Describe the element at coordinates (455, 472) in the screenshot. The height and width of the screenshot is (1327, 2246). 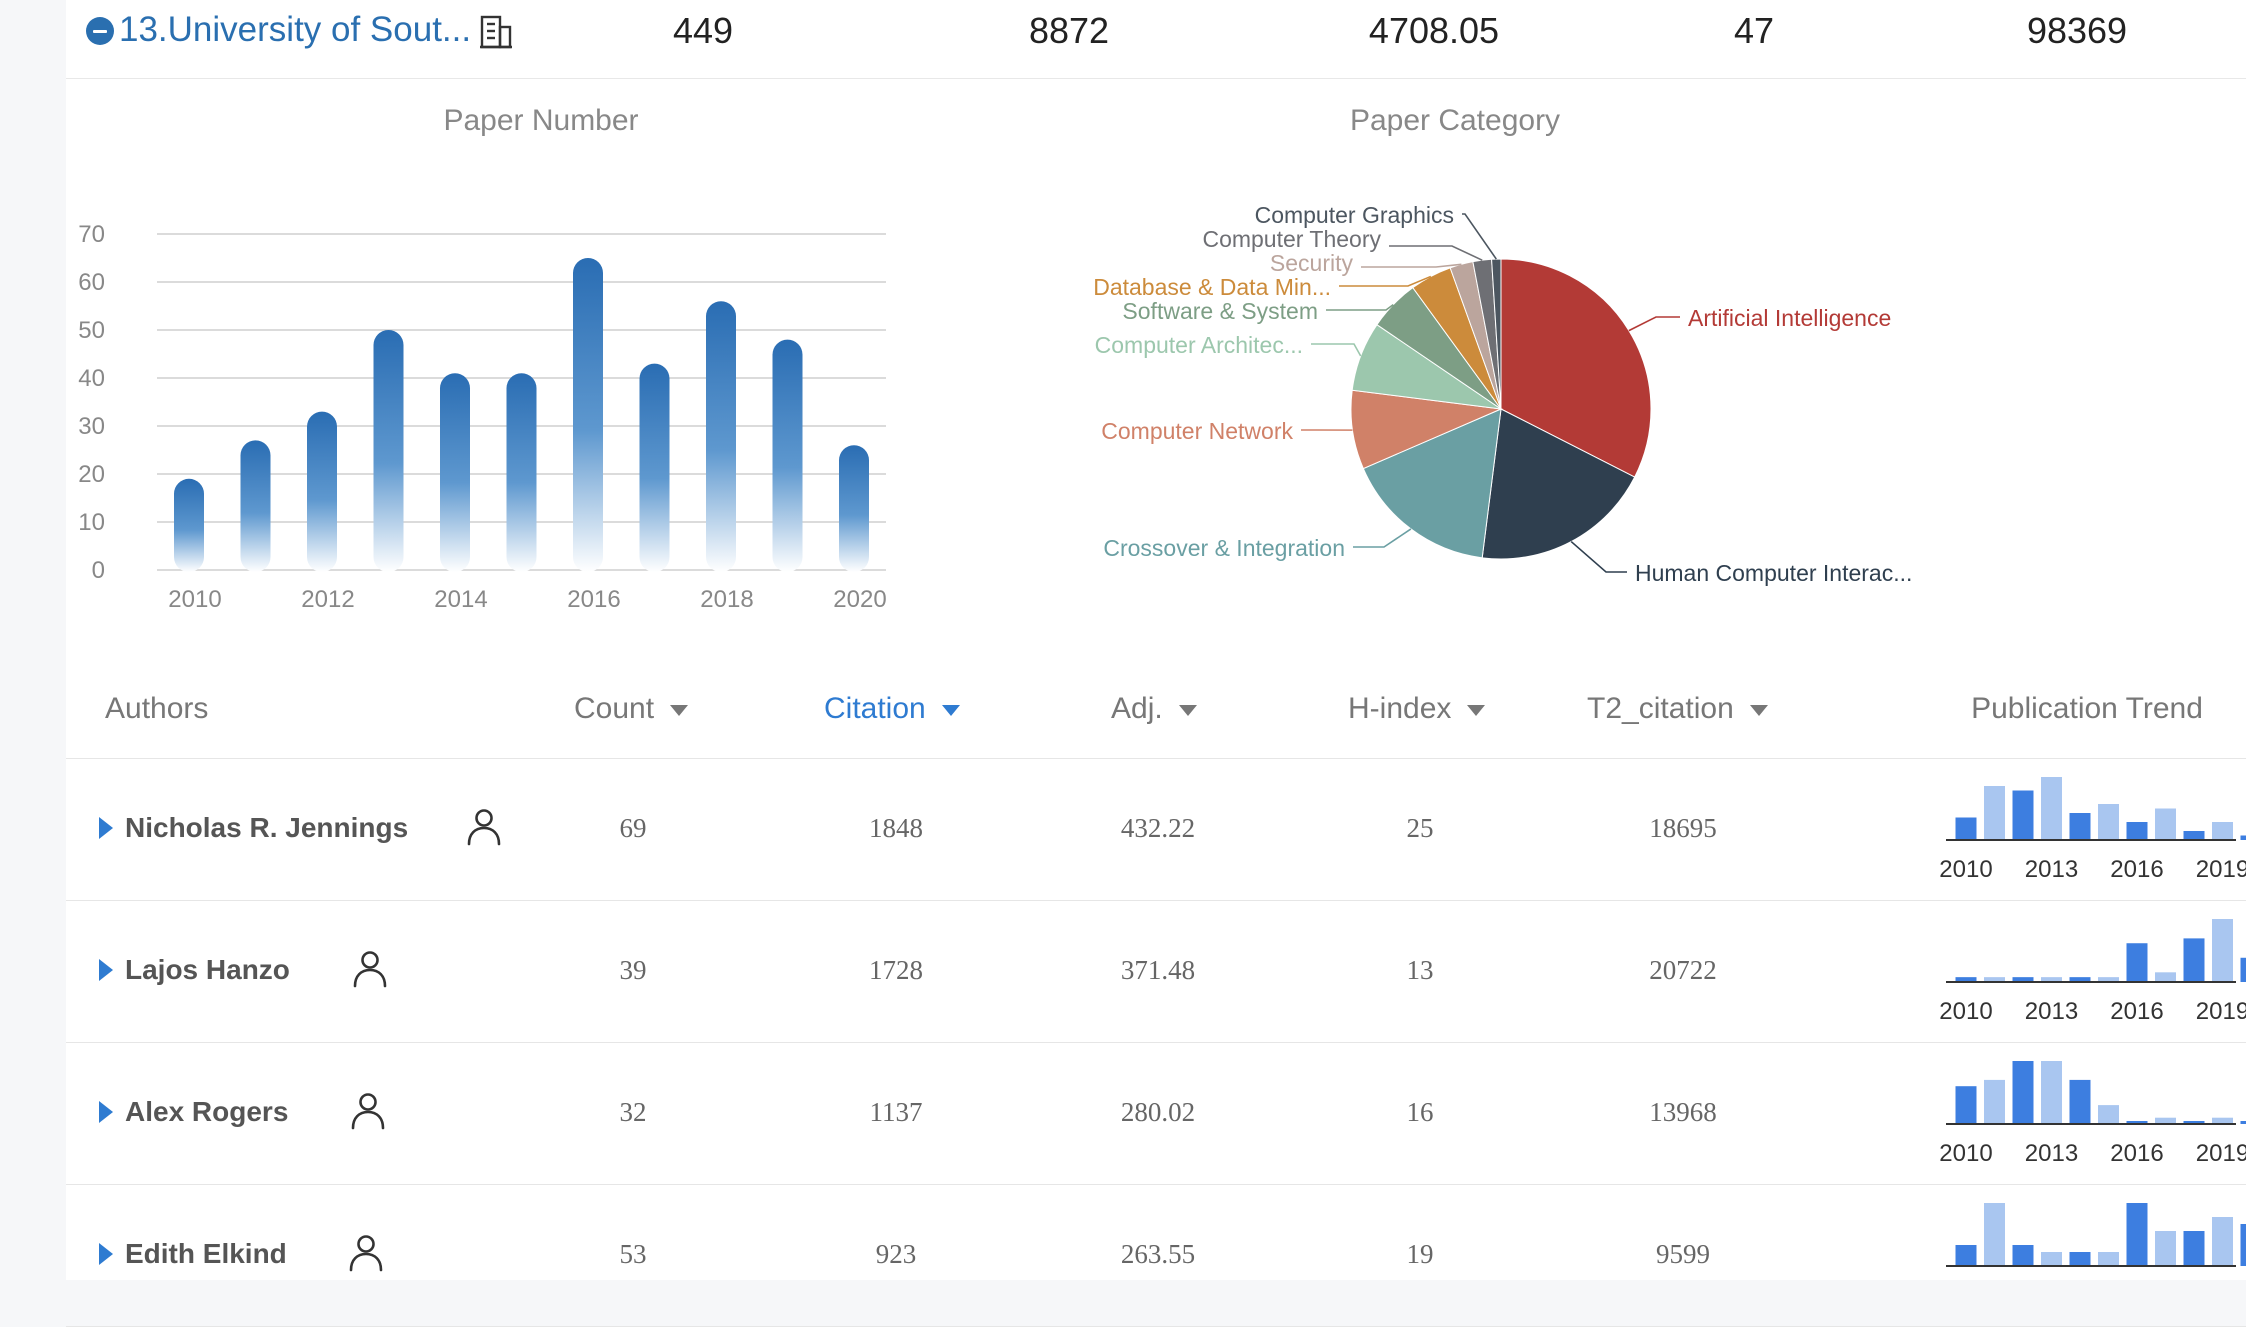
I see `bar-2014` at that location.